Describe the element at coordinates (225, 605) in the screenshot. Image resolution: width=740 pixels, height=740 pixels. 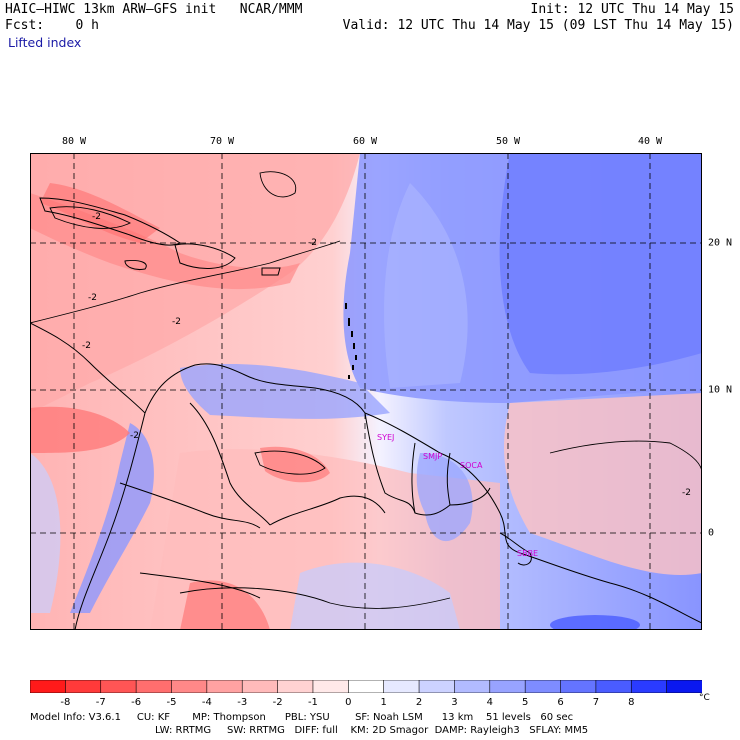
I see `shade-south-red` at that location.